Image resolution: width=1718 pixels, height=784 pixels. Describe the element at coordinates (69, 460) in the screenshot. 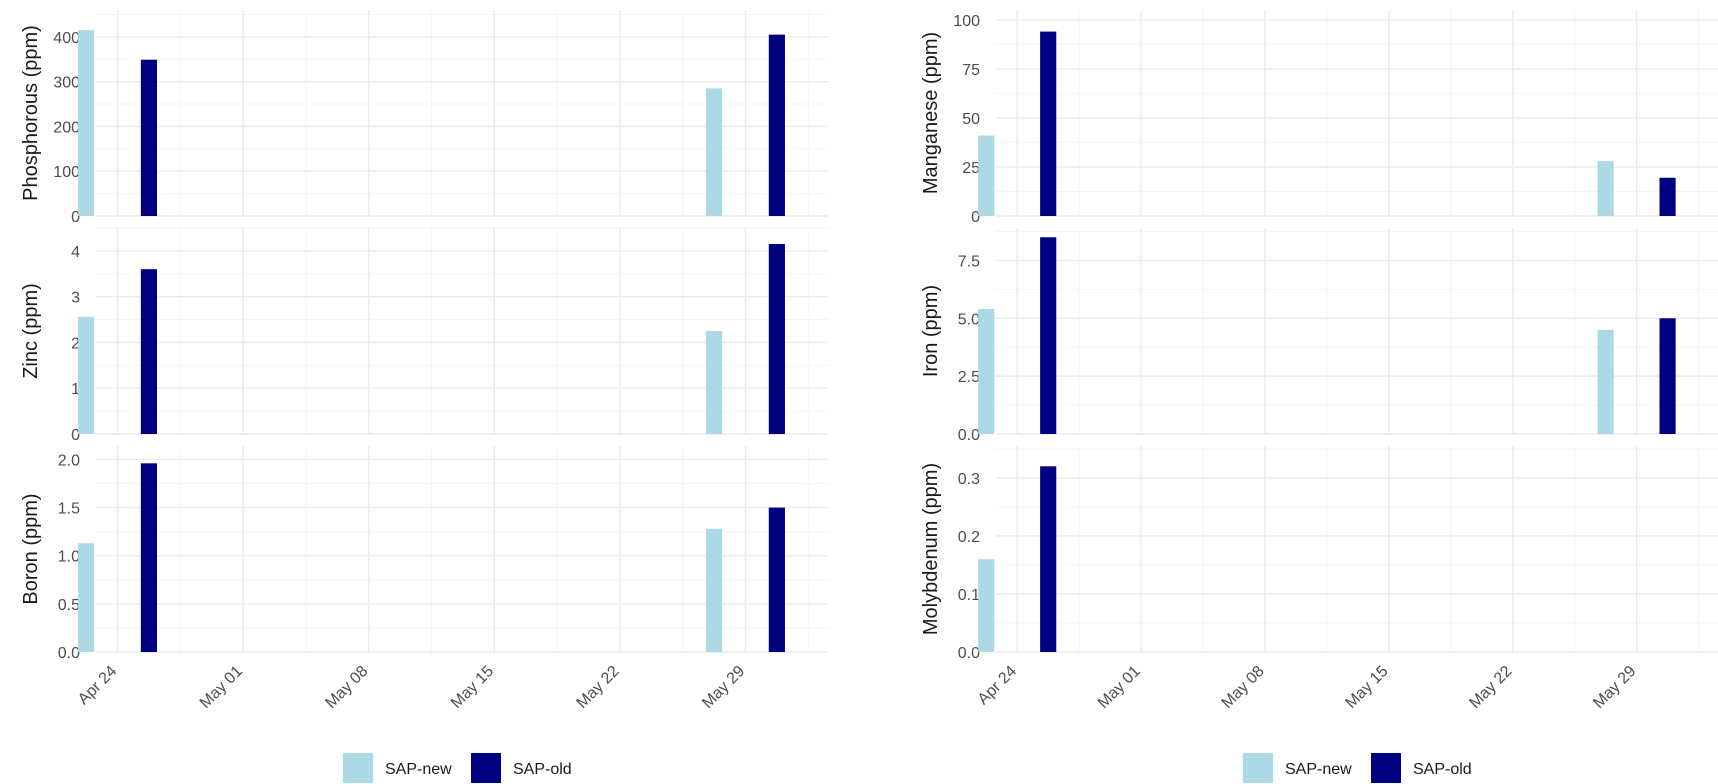

I see `y-tick-label: 2.0` at that location.